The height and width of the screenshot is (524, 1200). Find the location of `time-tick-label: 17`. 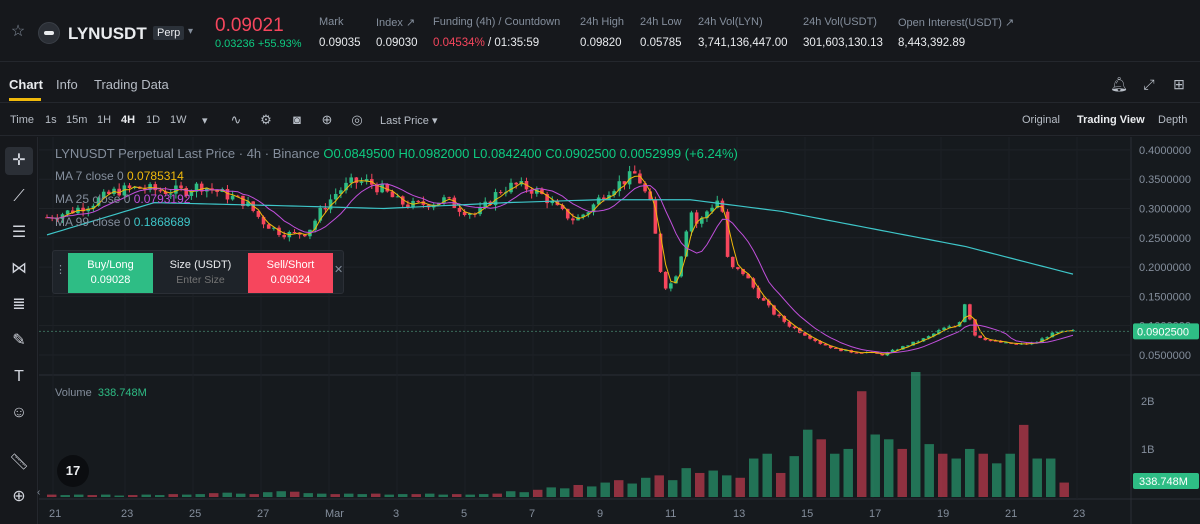

time-tick-label: 17 is located at coordinates (875, 514).